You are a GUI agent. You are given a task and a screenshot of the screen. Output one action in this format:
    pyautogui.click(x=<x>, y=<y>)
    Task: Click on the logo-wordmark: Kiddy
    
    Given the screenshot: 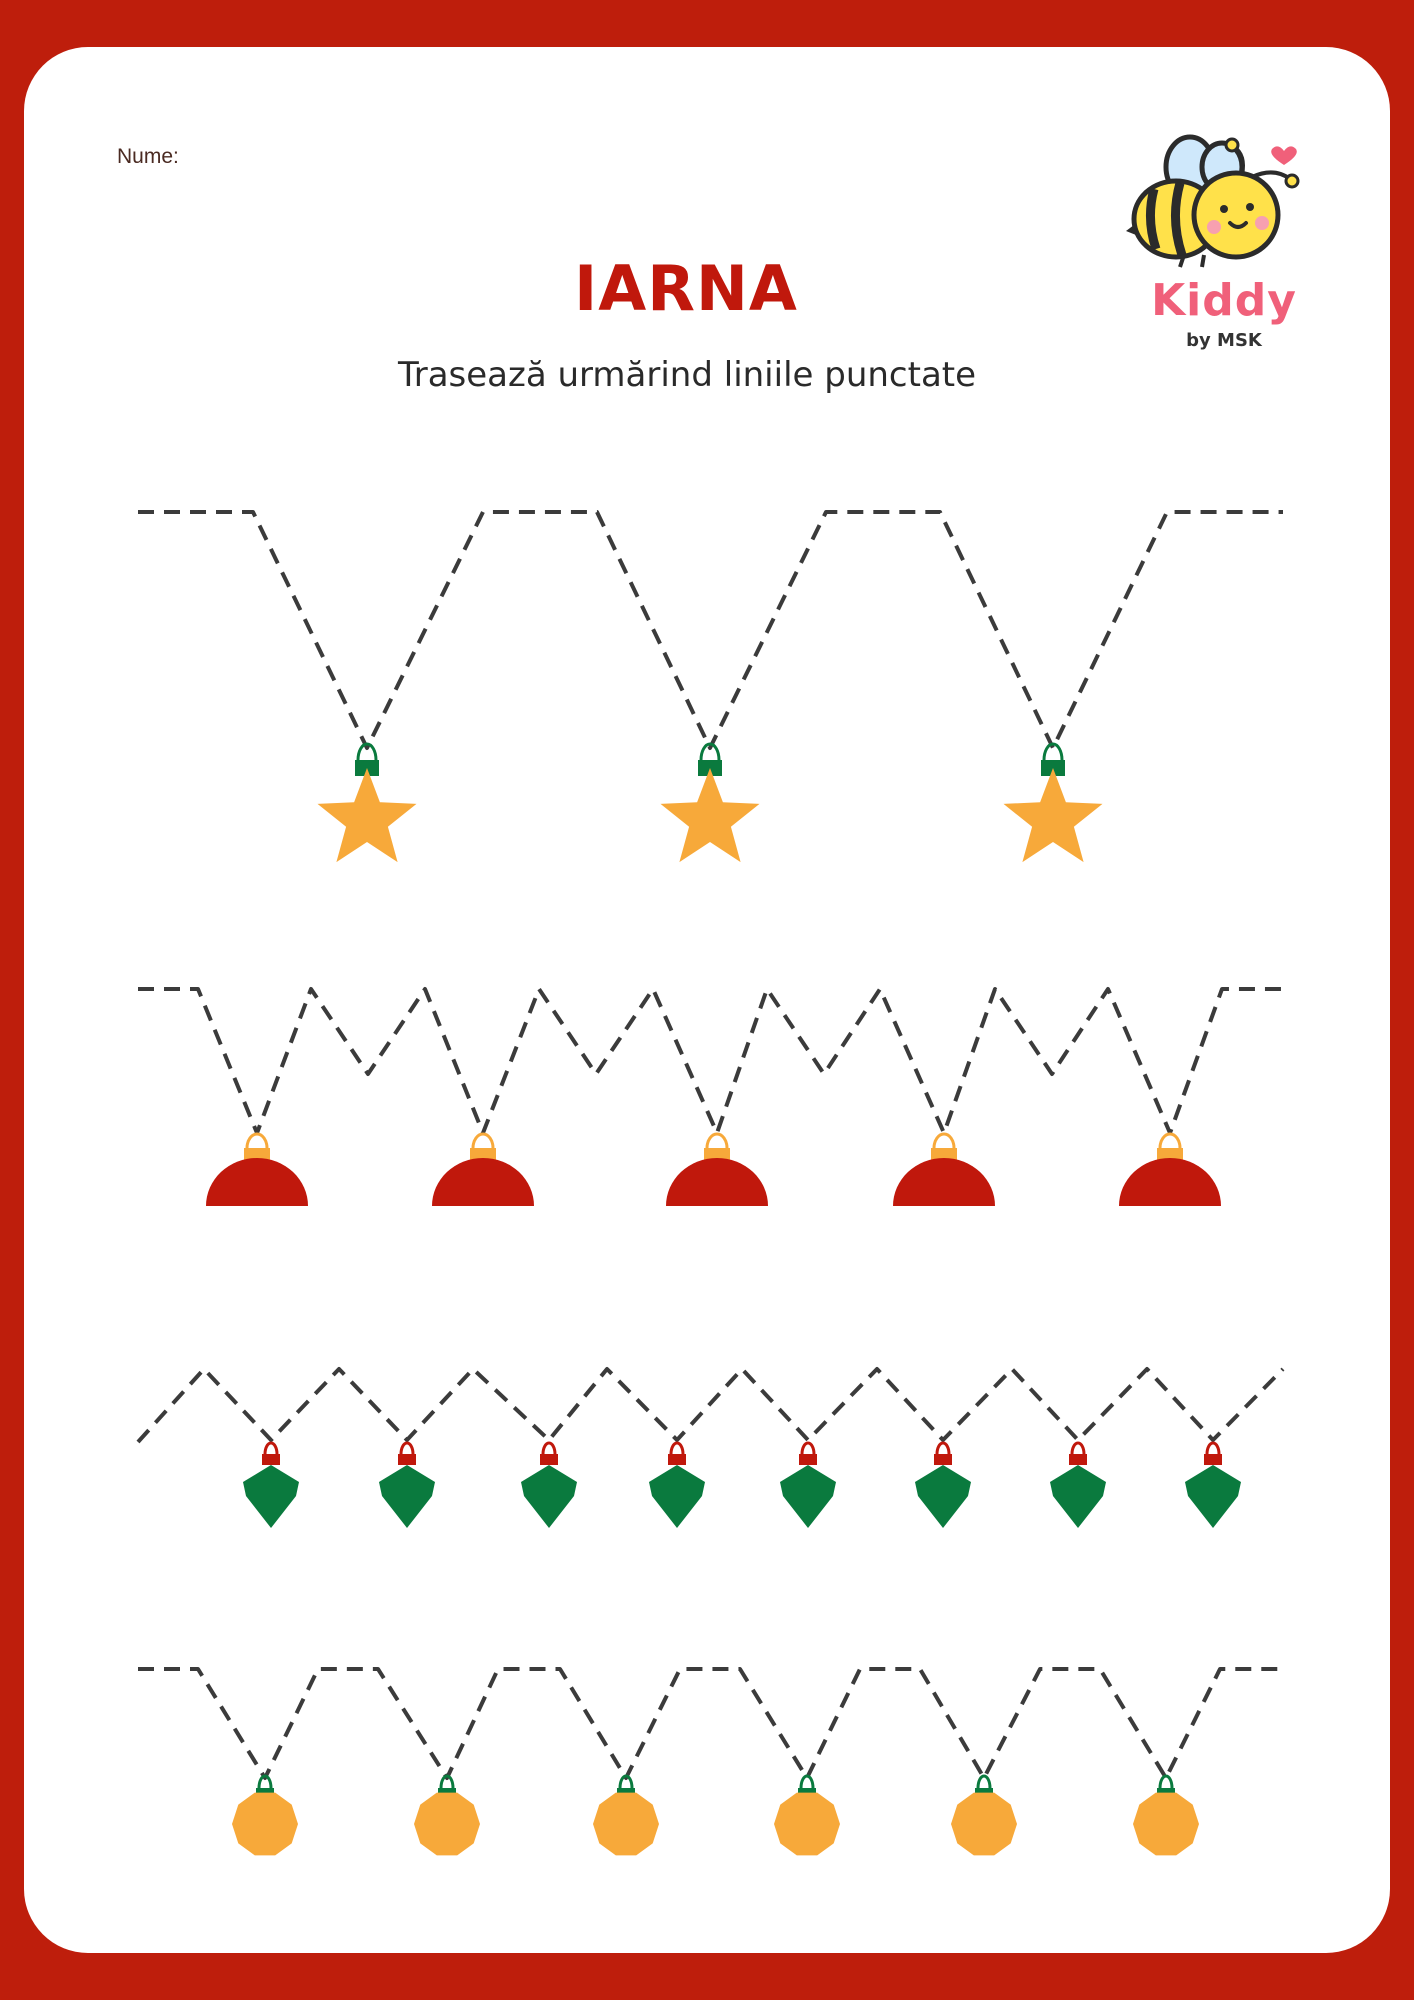 What is the action you would take?
    pyautogui.click(x=1224, y=300)
    